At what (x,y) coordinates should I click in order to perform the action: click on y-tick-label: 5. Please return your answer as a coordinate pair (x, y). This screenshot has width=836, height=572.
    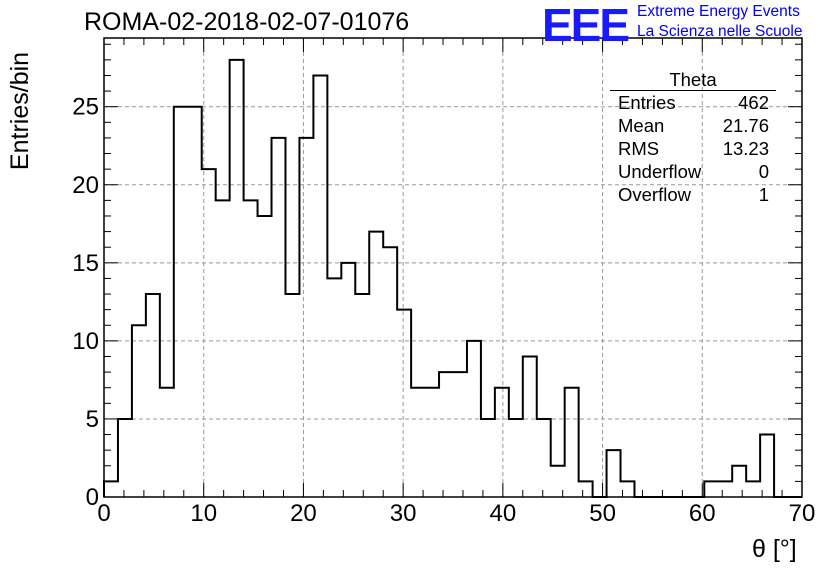
    Looking at the image, I should click on (92, 419).